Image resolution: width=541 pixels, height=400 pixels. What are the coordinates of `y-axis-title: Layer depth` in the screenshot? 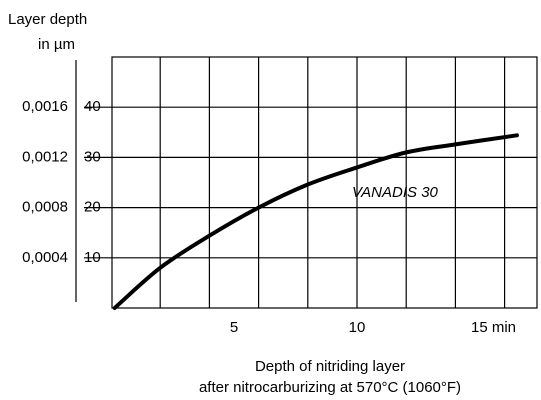 It's located at (47, 19).